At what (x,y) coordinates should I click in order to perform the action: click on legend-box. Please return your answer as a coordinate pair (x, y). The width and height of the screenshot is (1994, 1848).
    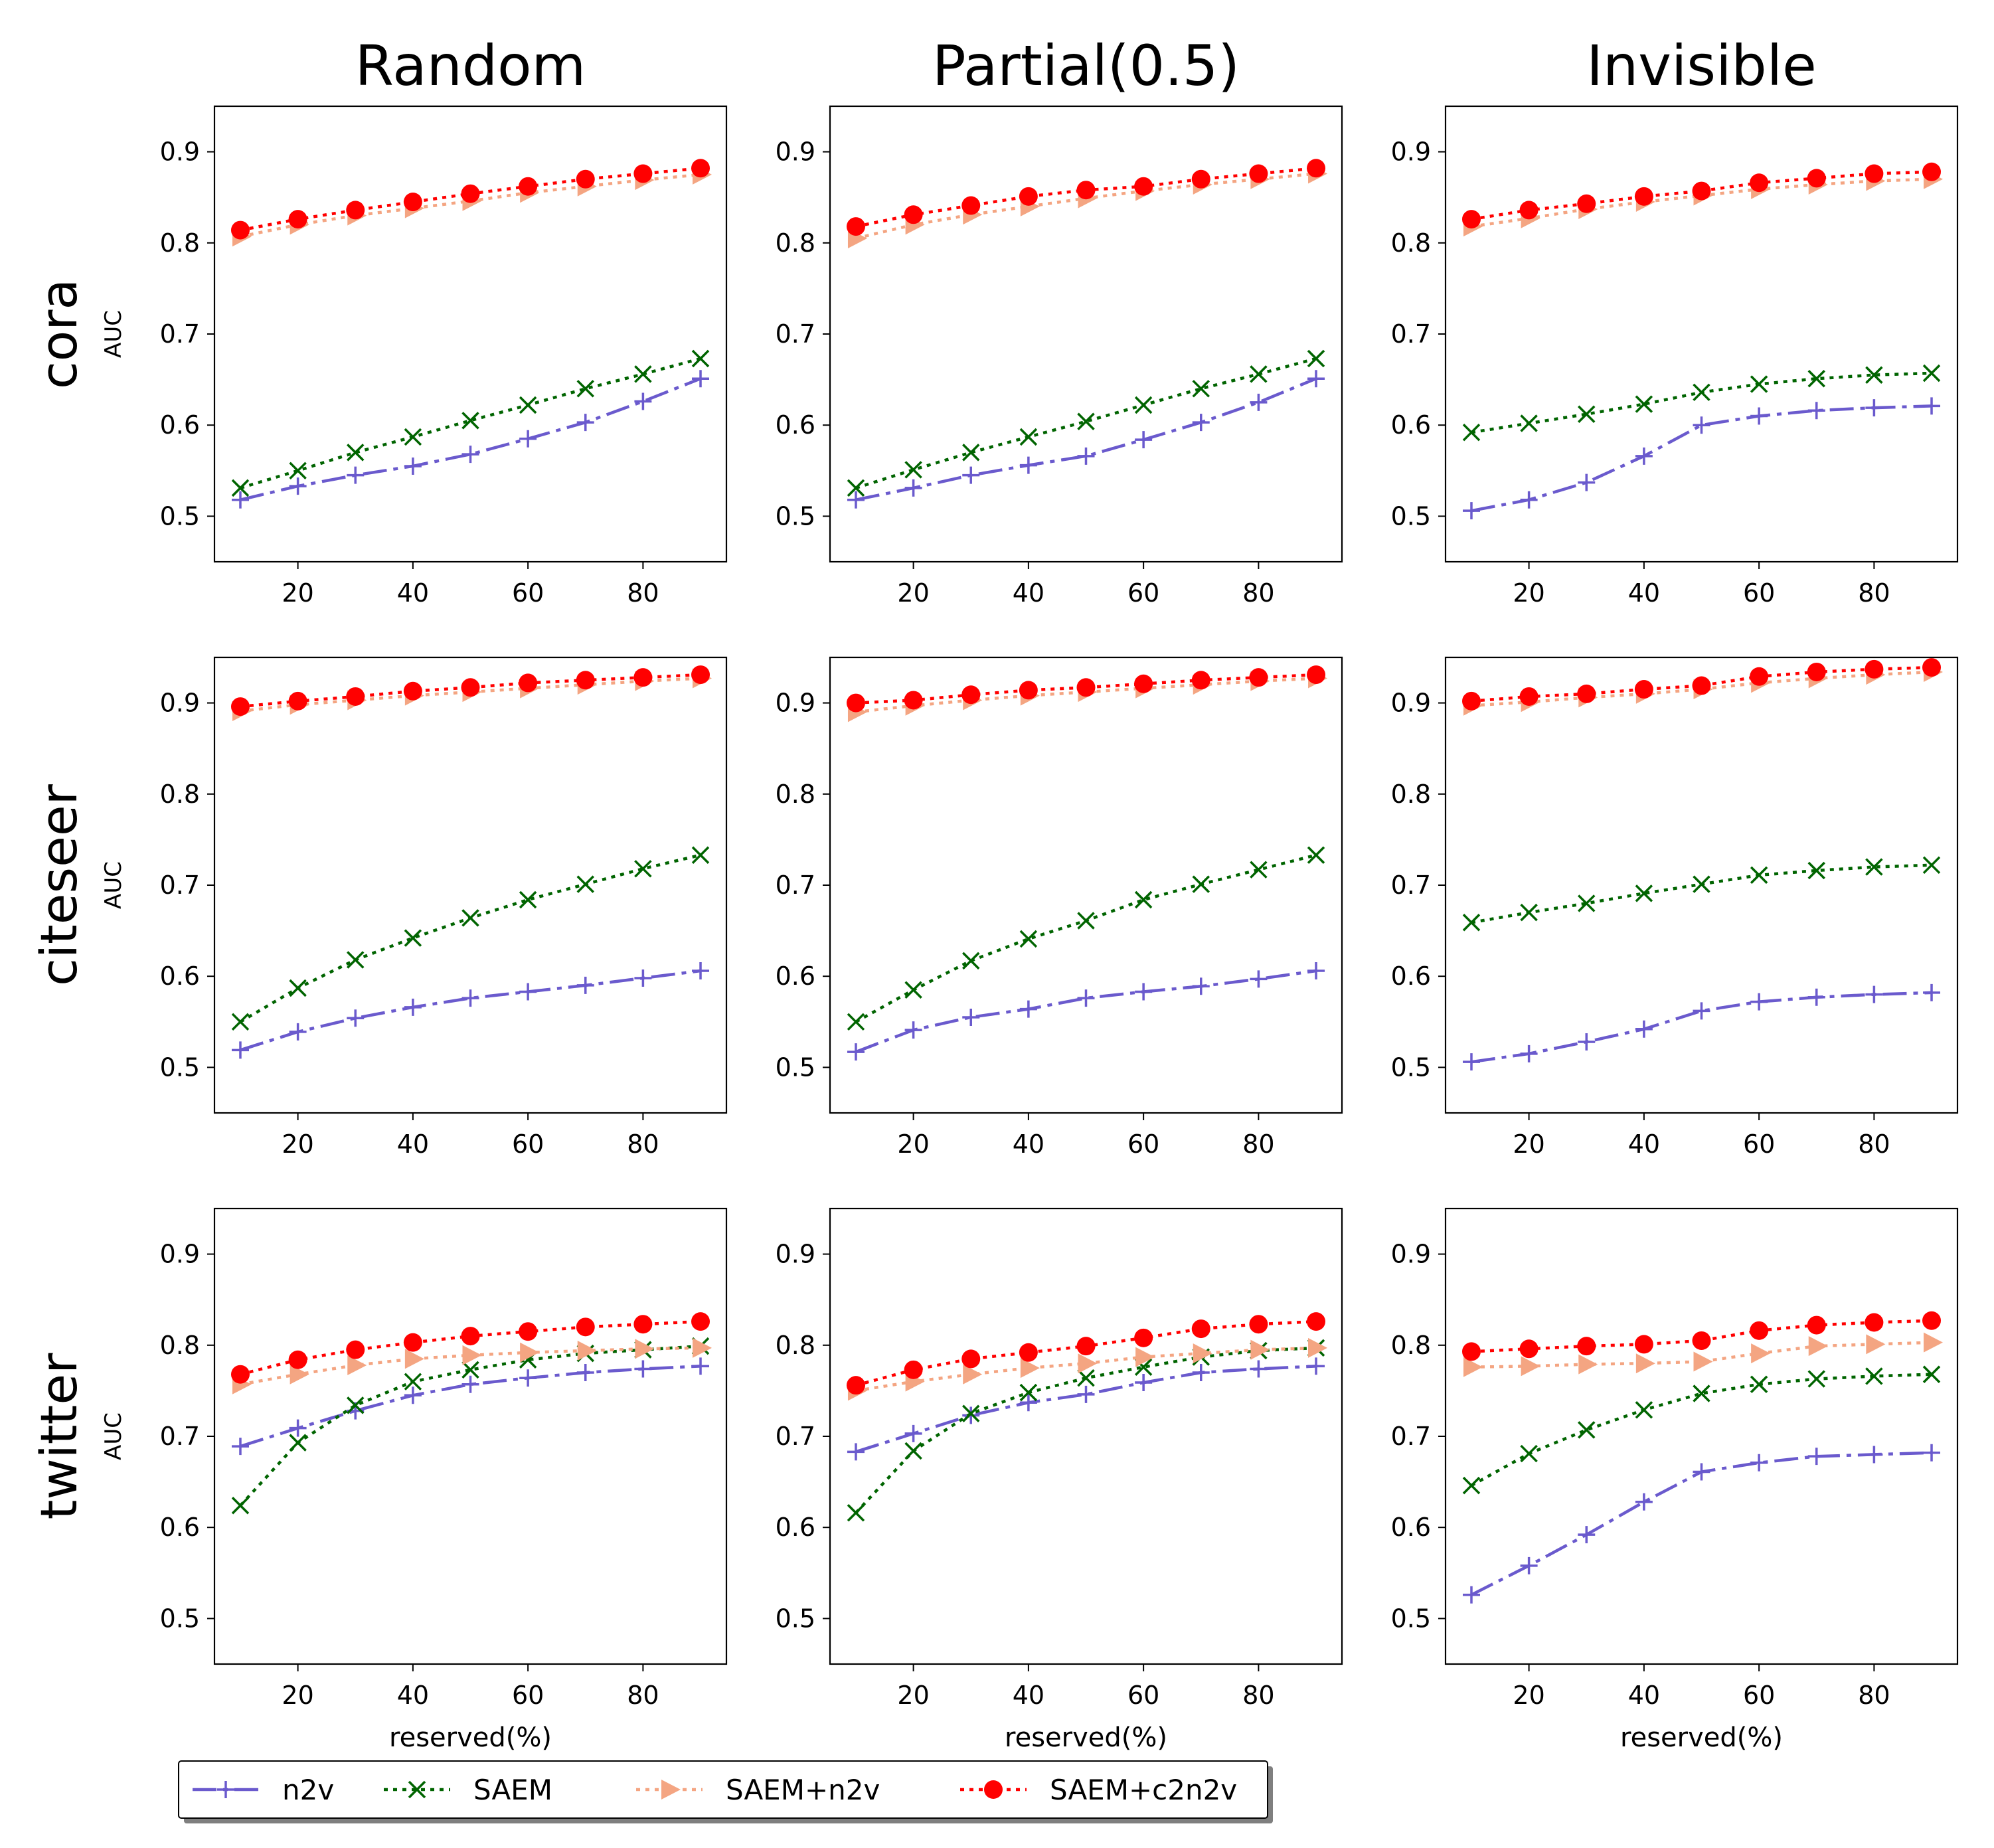
    Looking at the image, I should click on (723, 1790).